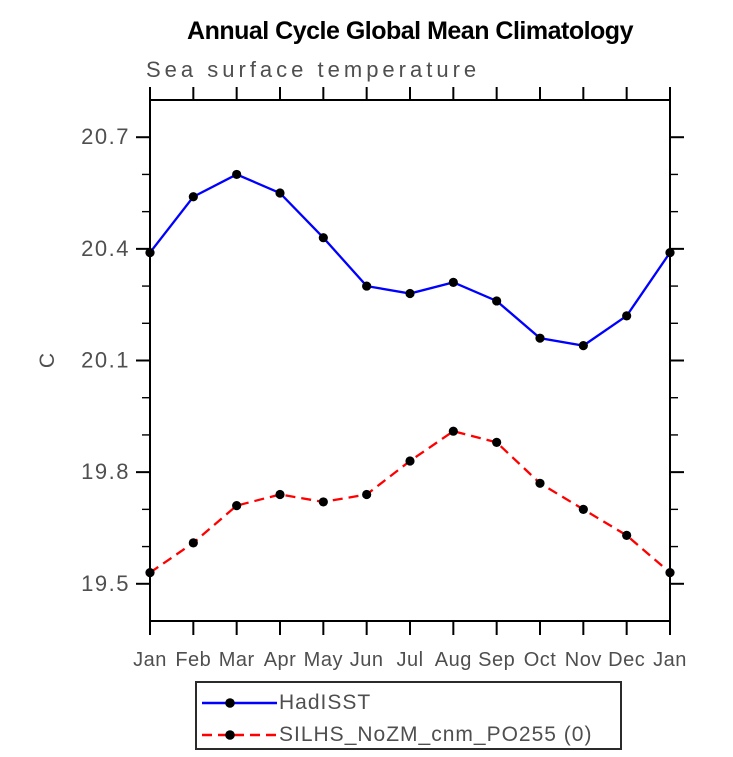 The height and width of the screenshot is (757, 733). What do you see at coordinates (239, 703) in the screenshot?
I see `legend-line-sample-solid` at bounding box center [239, 703].